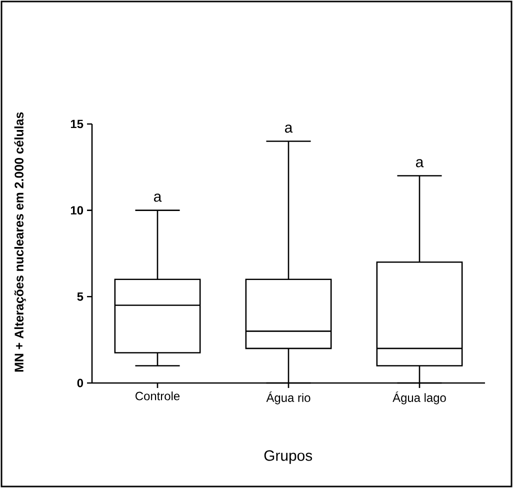 The height and width of the screenshot is (488, 513). What do you see at coordinates (80, 383) in the screenshot?
I see `y-tick-label: 0` at bounding box center [80, 383].